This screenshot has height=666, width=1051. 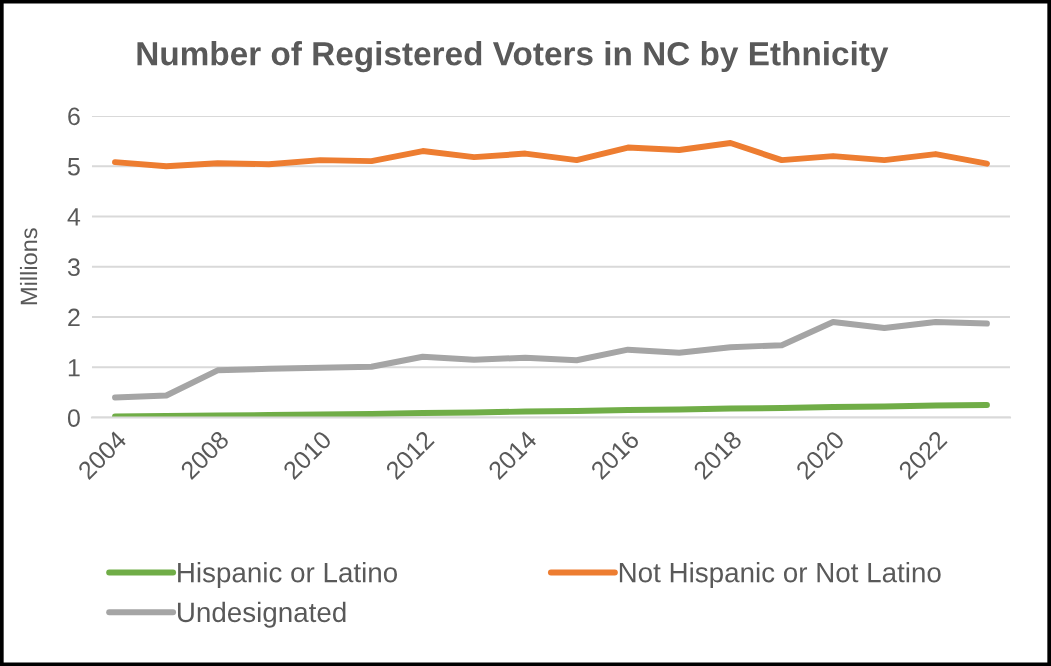 What do you see at coordinates (73, 267) in the screenshot?
I see `y-tick-label: 3` at bounding box center [73, 267].